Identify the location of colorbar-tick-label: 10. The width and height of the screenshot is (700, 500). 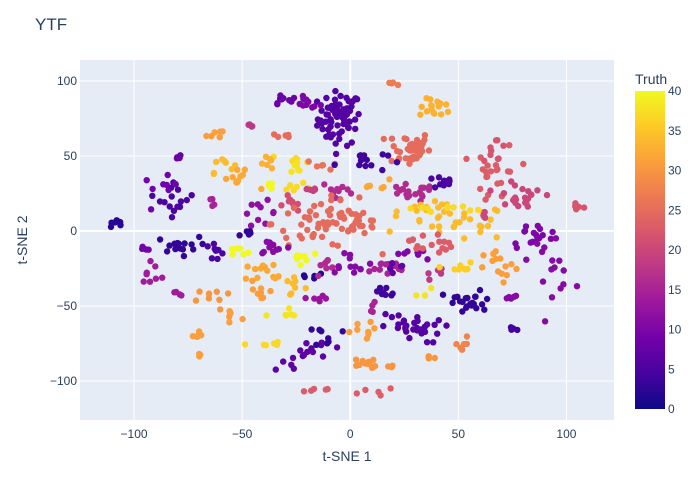
(675, 330).